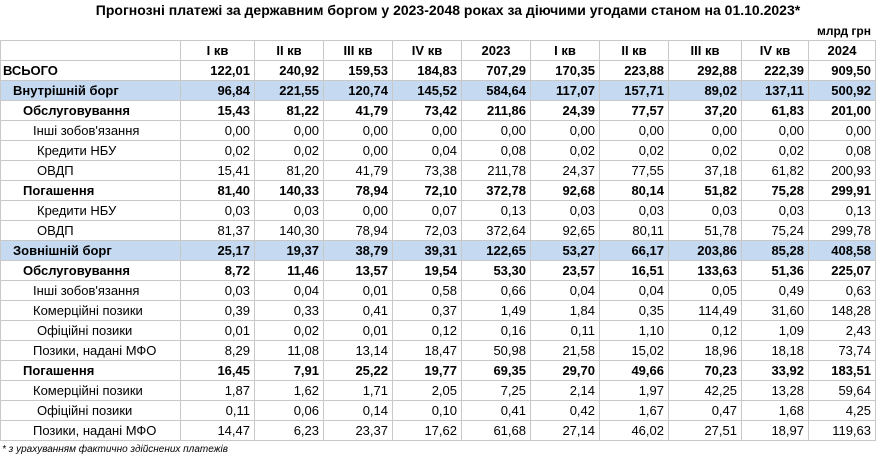  What do you see at coordinates (358, 250) in the screenshot?
I see `value-cell: 38,79` at bounding box center [358, 250].